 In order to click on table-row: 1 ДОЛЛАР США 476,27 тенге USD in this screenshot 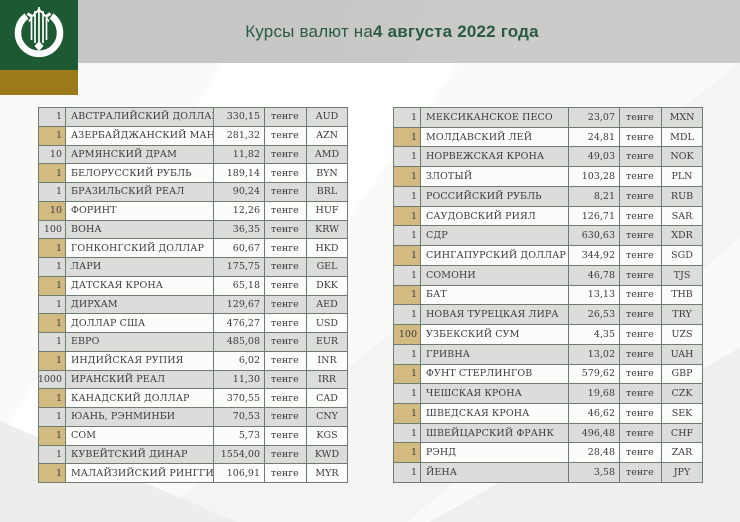, I will do `click(193, 323)`.